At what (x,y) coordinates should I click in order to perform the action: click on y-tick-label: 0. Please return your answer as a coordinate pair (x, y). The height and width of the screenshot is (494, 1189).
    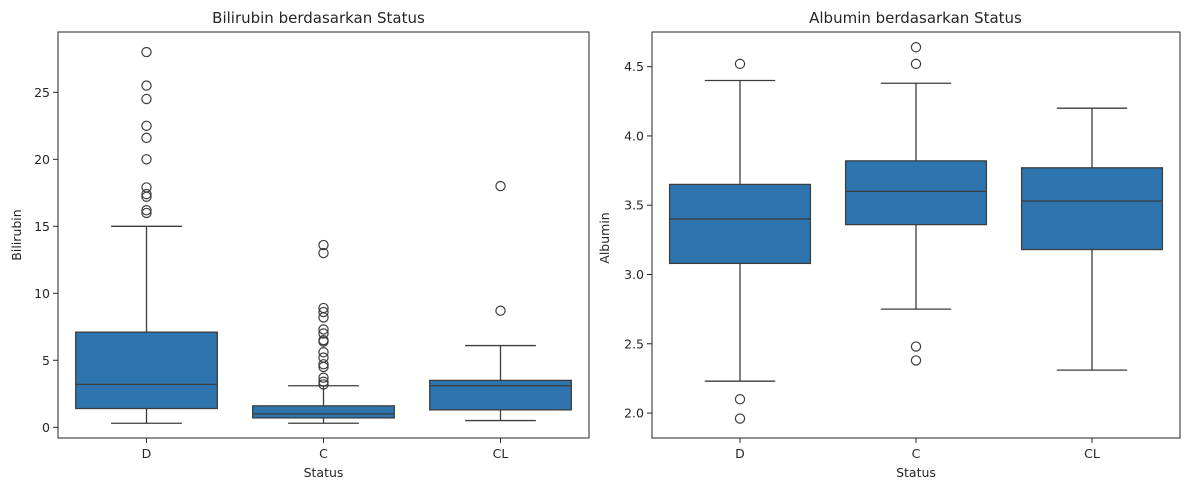
    Looking at the image, I should click on (46, 427).